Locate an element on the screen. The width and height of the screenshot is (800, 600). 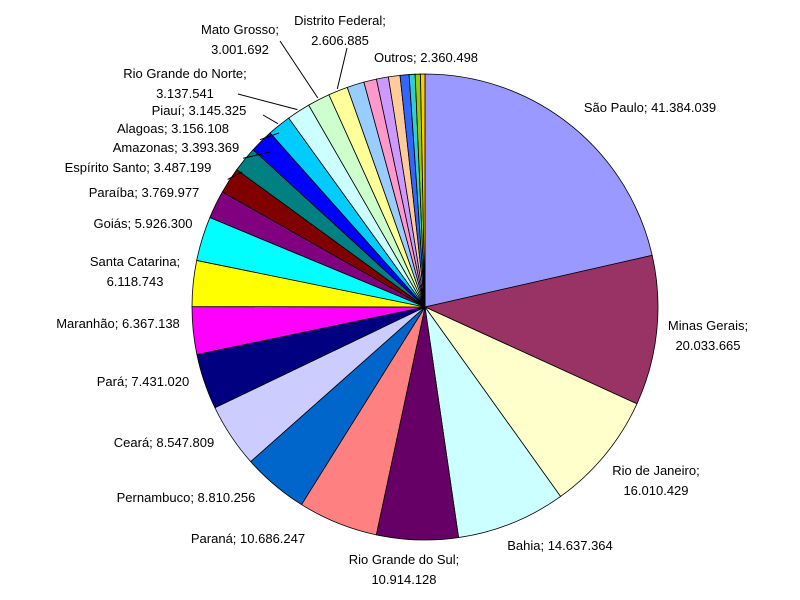
data-label-value: 3.137.541 is located at coordinates (185, 93).